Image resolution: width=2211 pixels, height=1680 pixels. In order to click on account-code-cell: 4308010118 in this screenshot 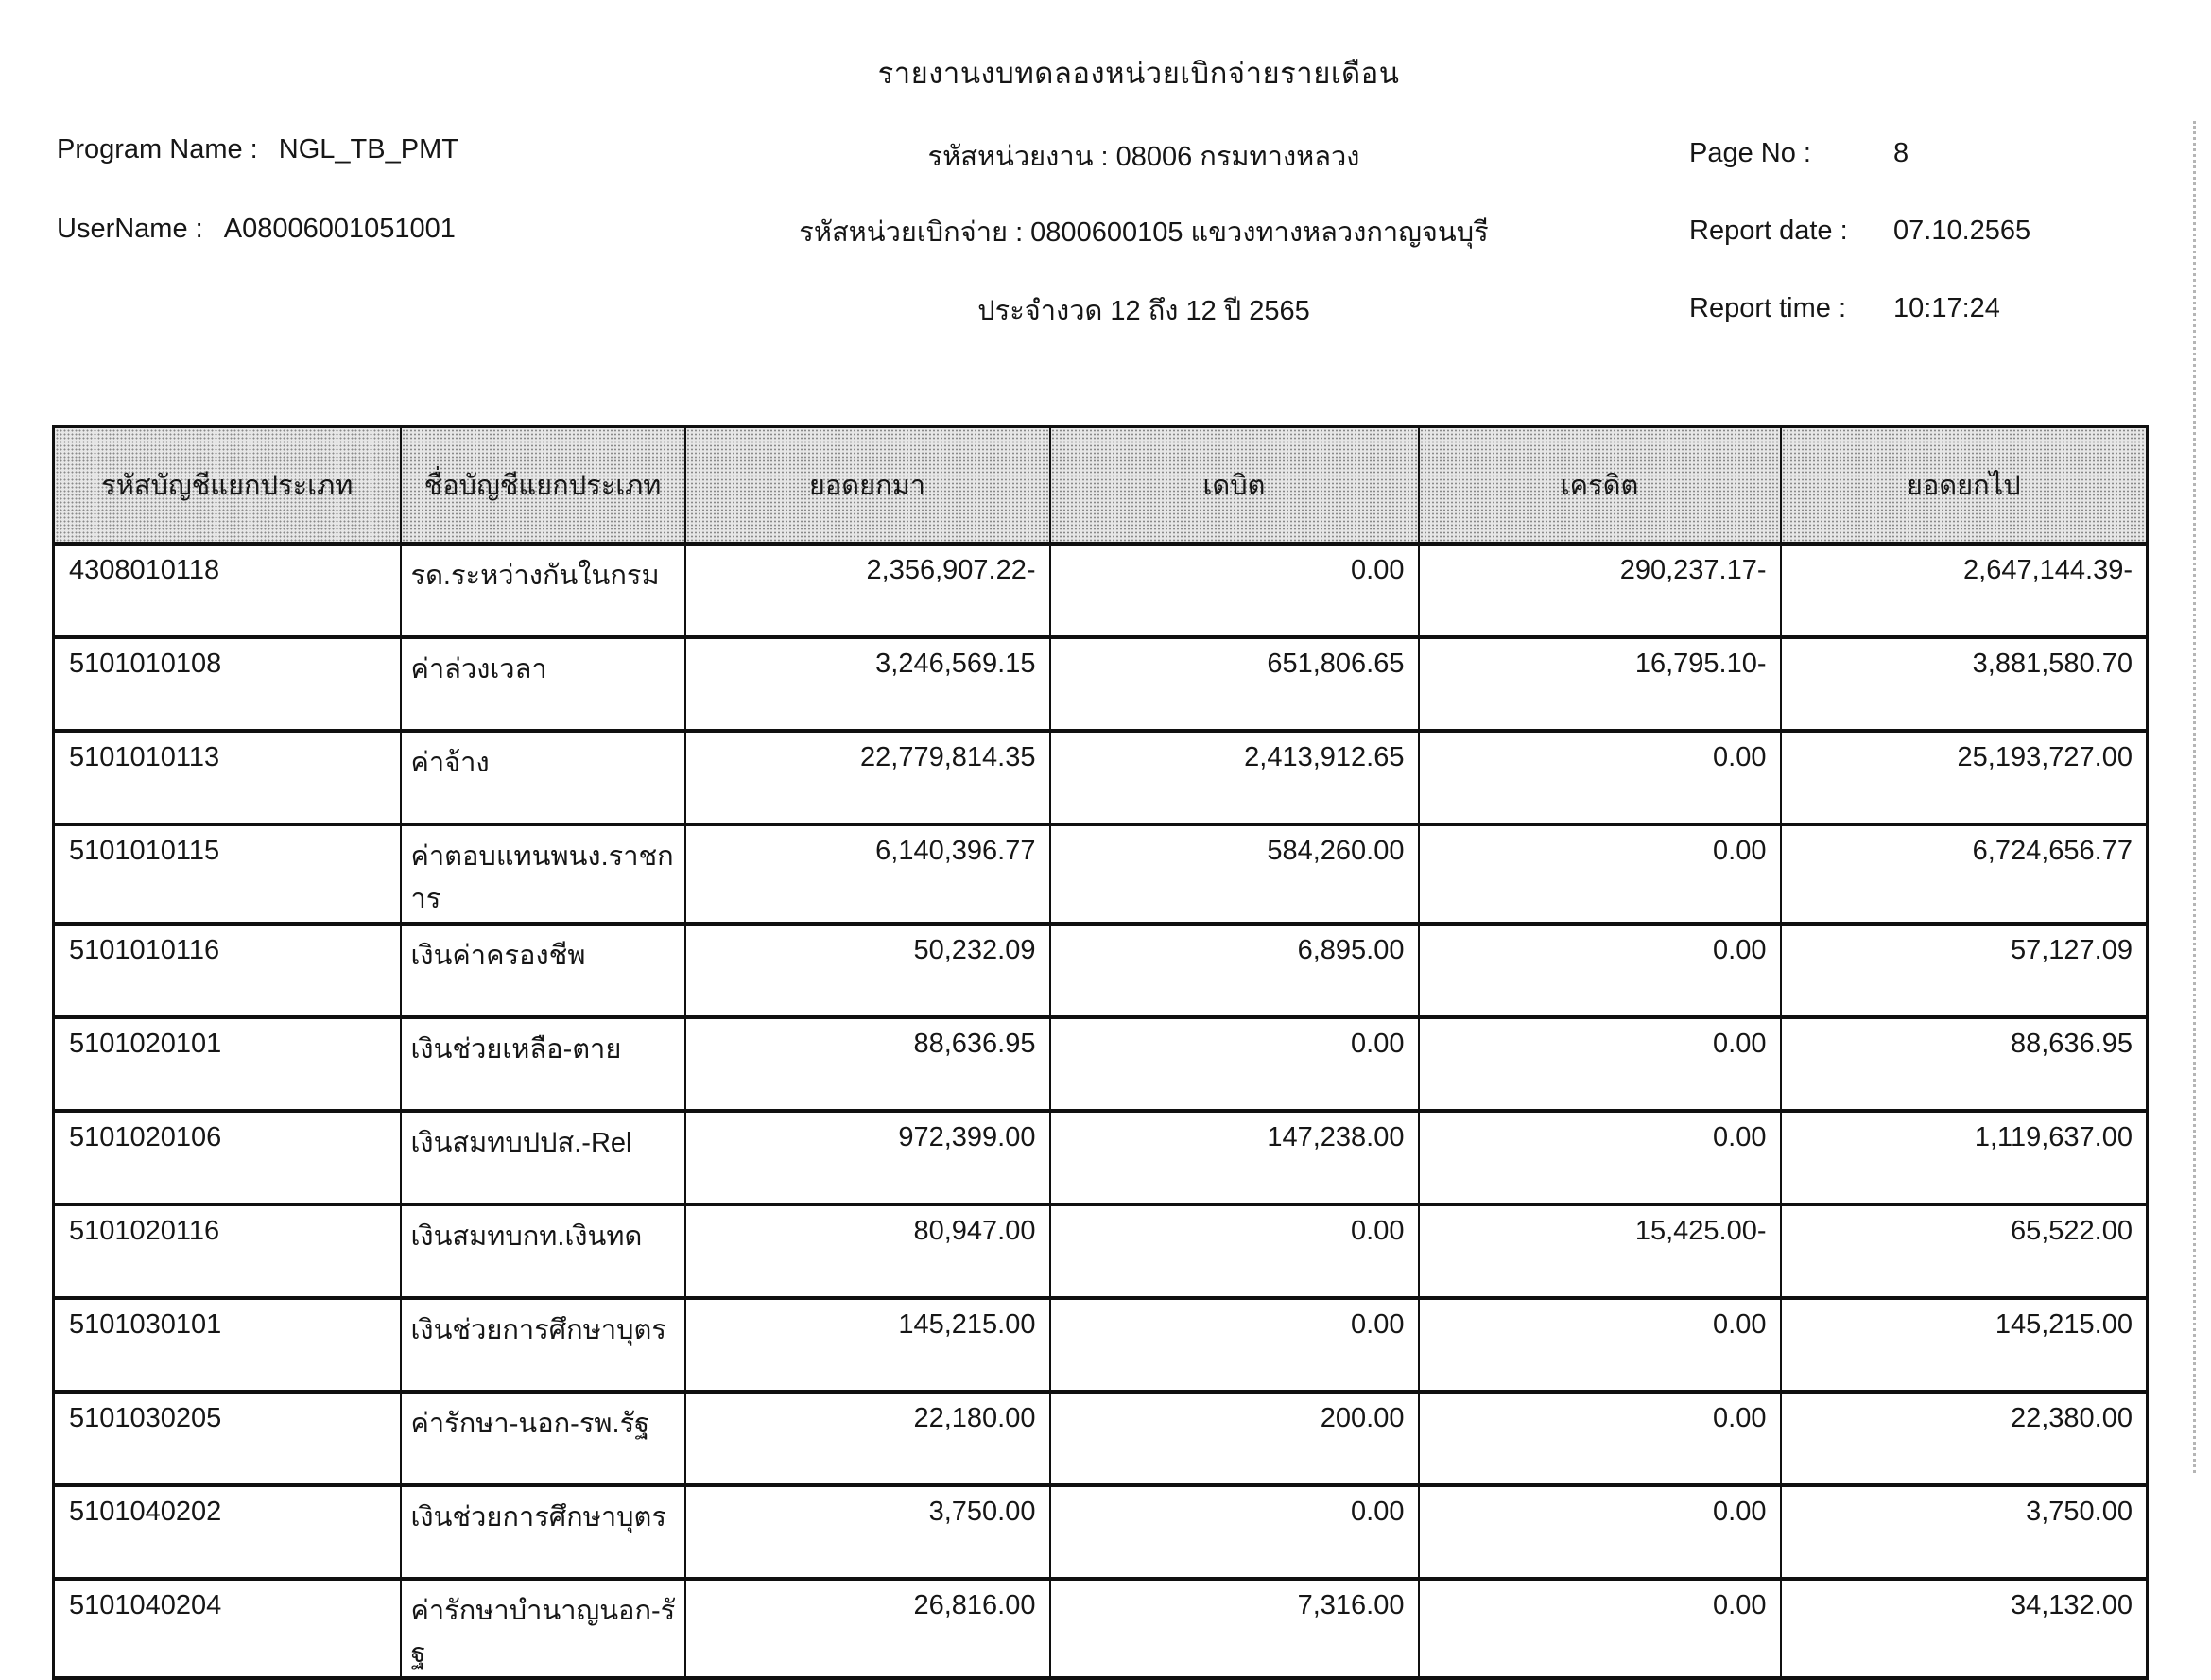, I will do `click(227, 589)`.